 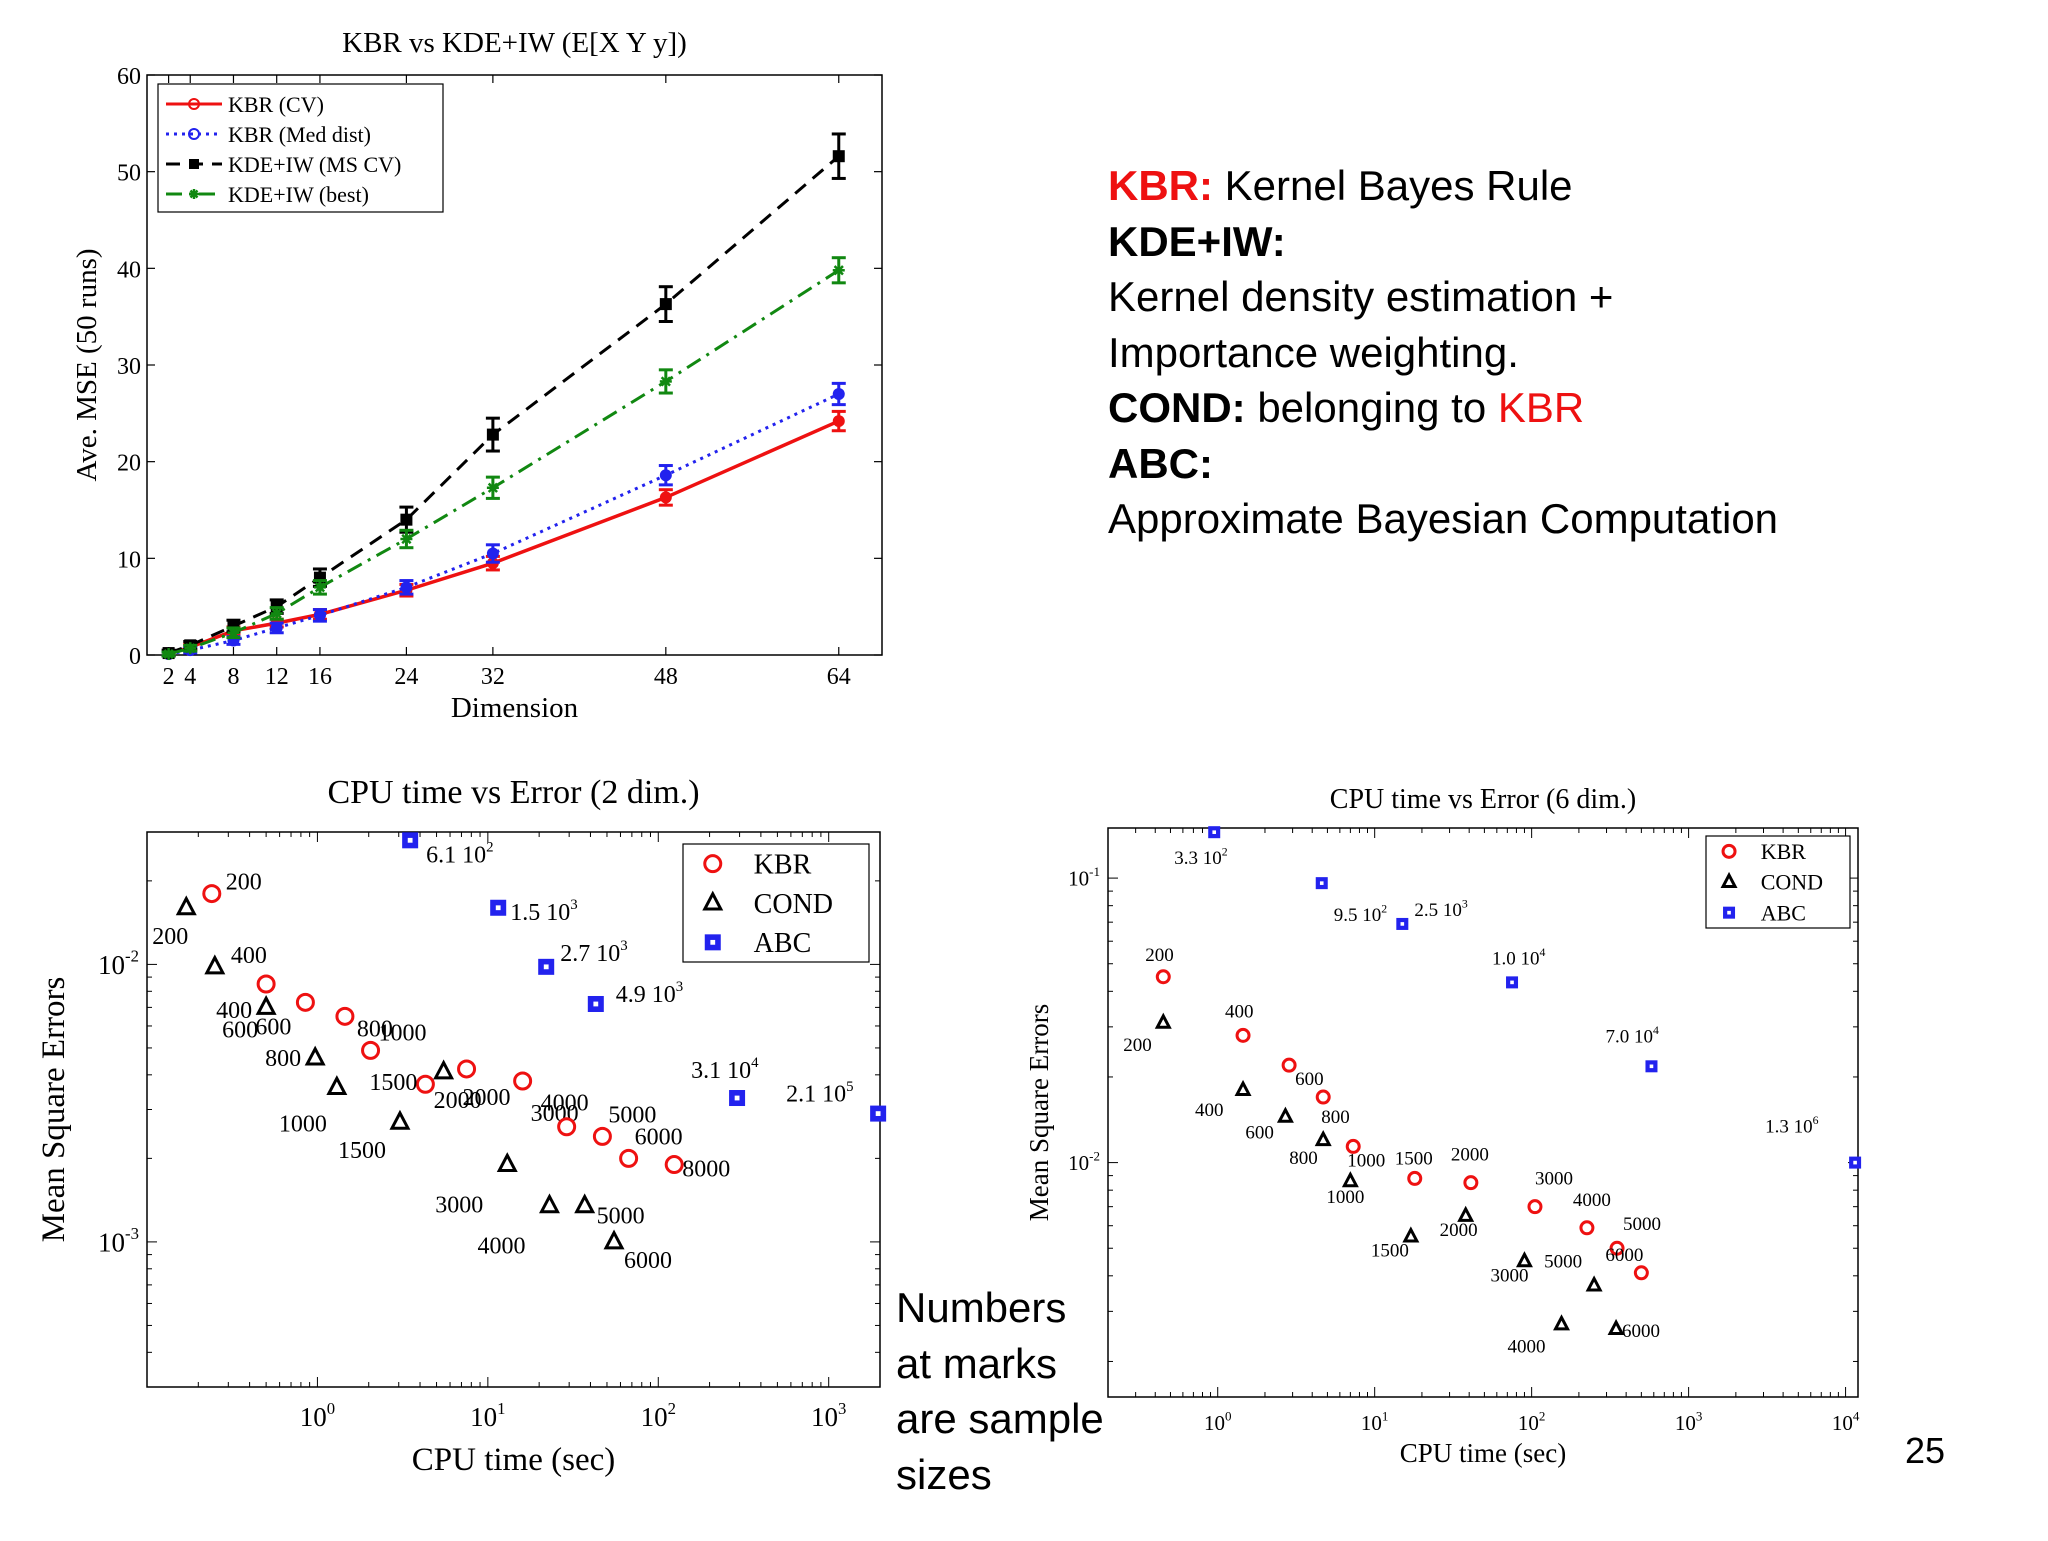 I want to click on point-label: 1500, so click(x=1414, y=1158).